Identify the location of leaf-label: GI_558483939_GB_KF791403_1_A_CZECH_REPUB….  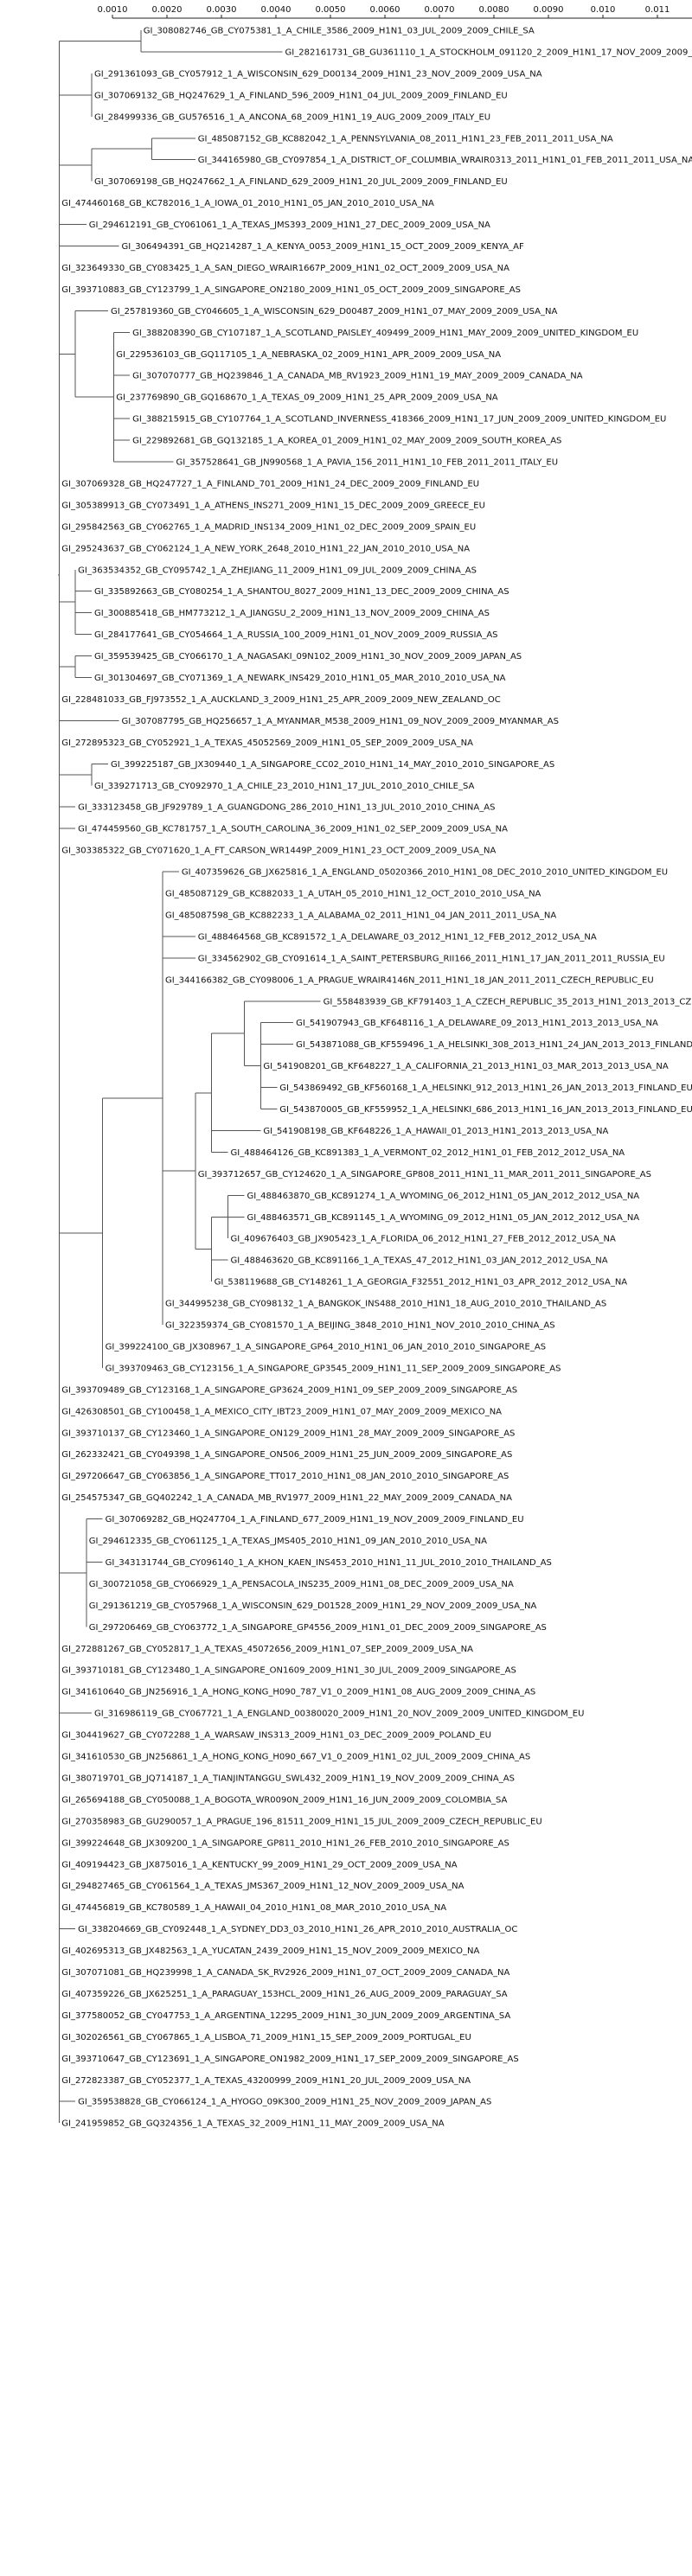
(508, 1002).